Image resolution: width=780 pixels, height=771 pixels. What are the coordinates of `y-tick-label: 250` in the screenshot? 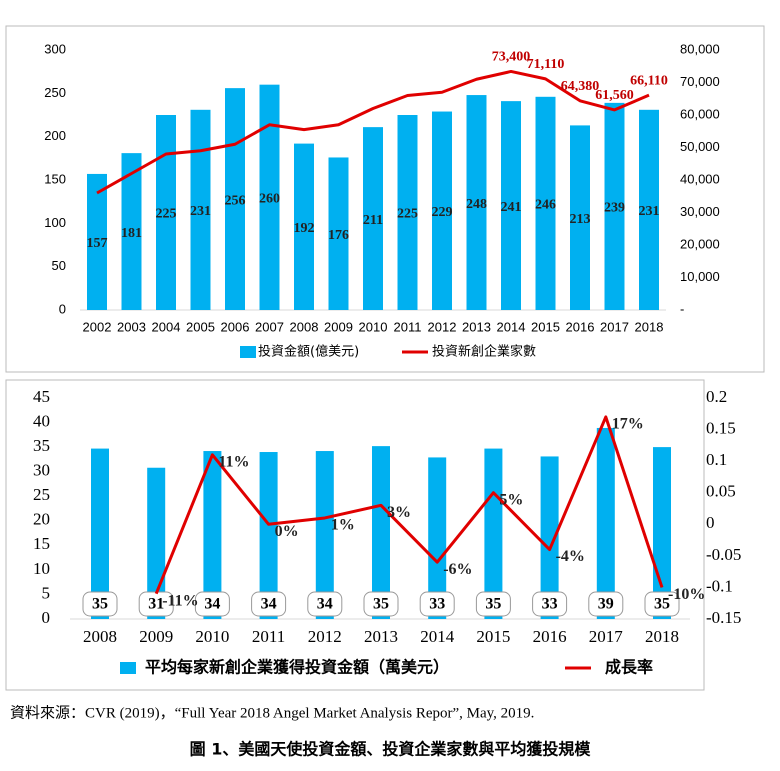 It's located at (55, 92).